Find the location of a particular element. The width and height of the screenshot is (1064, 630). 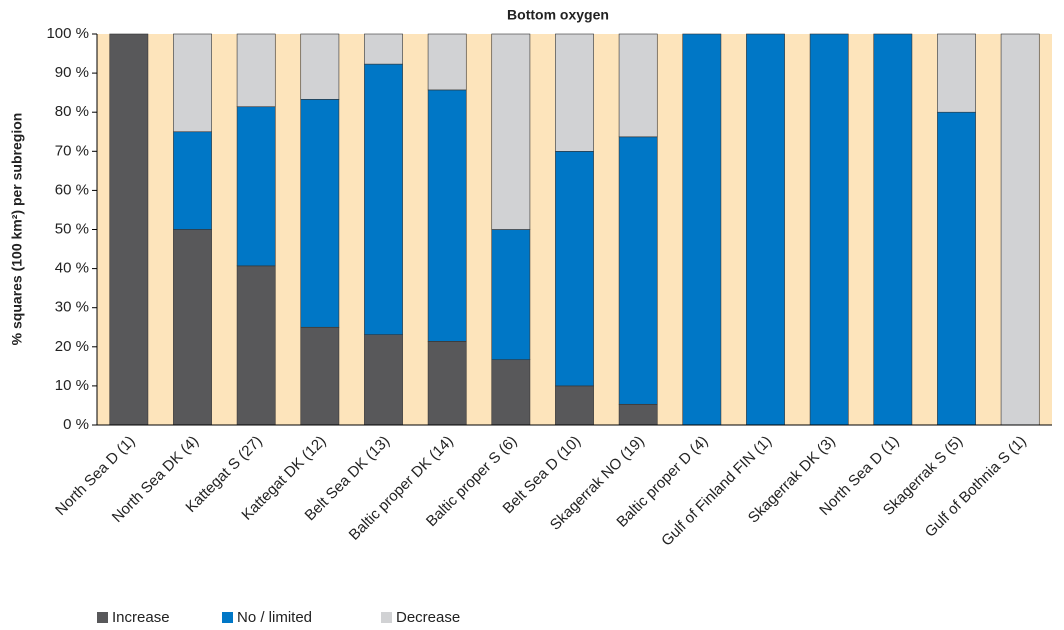

y-tick-label: 50 % is located at coordinates (72, 228).